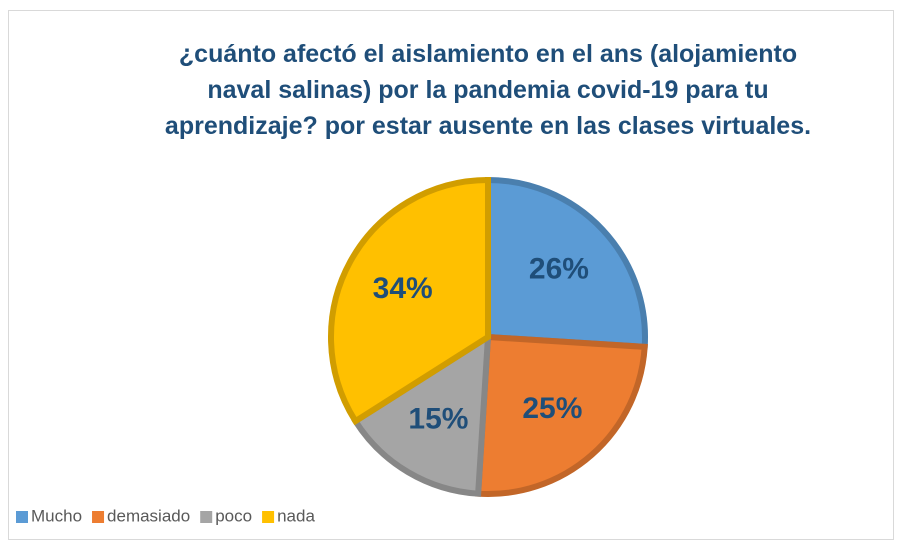 Image resolution: width=903 pixels, height=540 pixels. What do you see at coordinates (296, 515) in the screenshot?
I see `legend-label: nada` at bounding box center [296, 515].